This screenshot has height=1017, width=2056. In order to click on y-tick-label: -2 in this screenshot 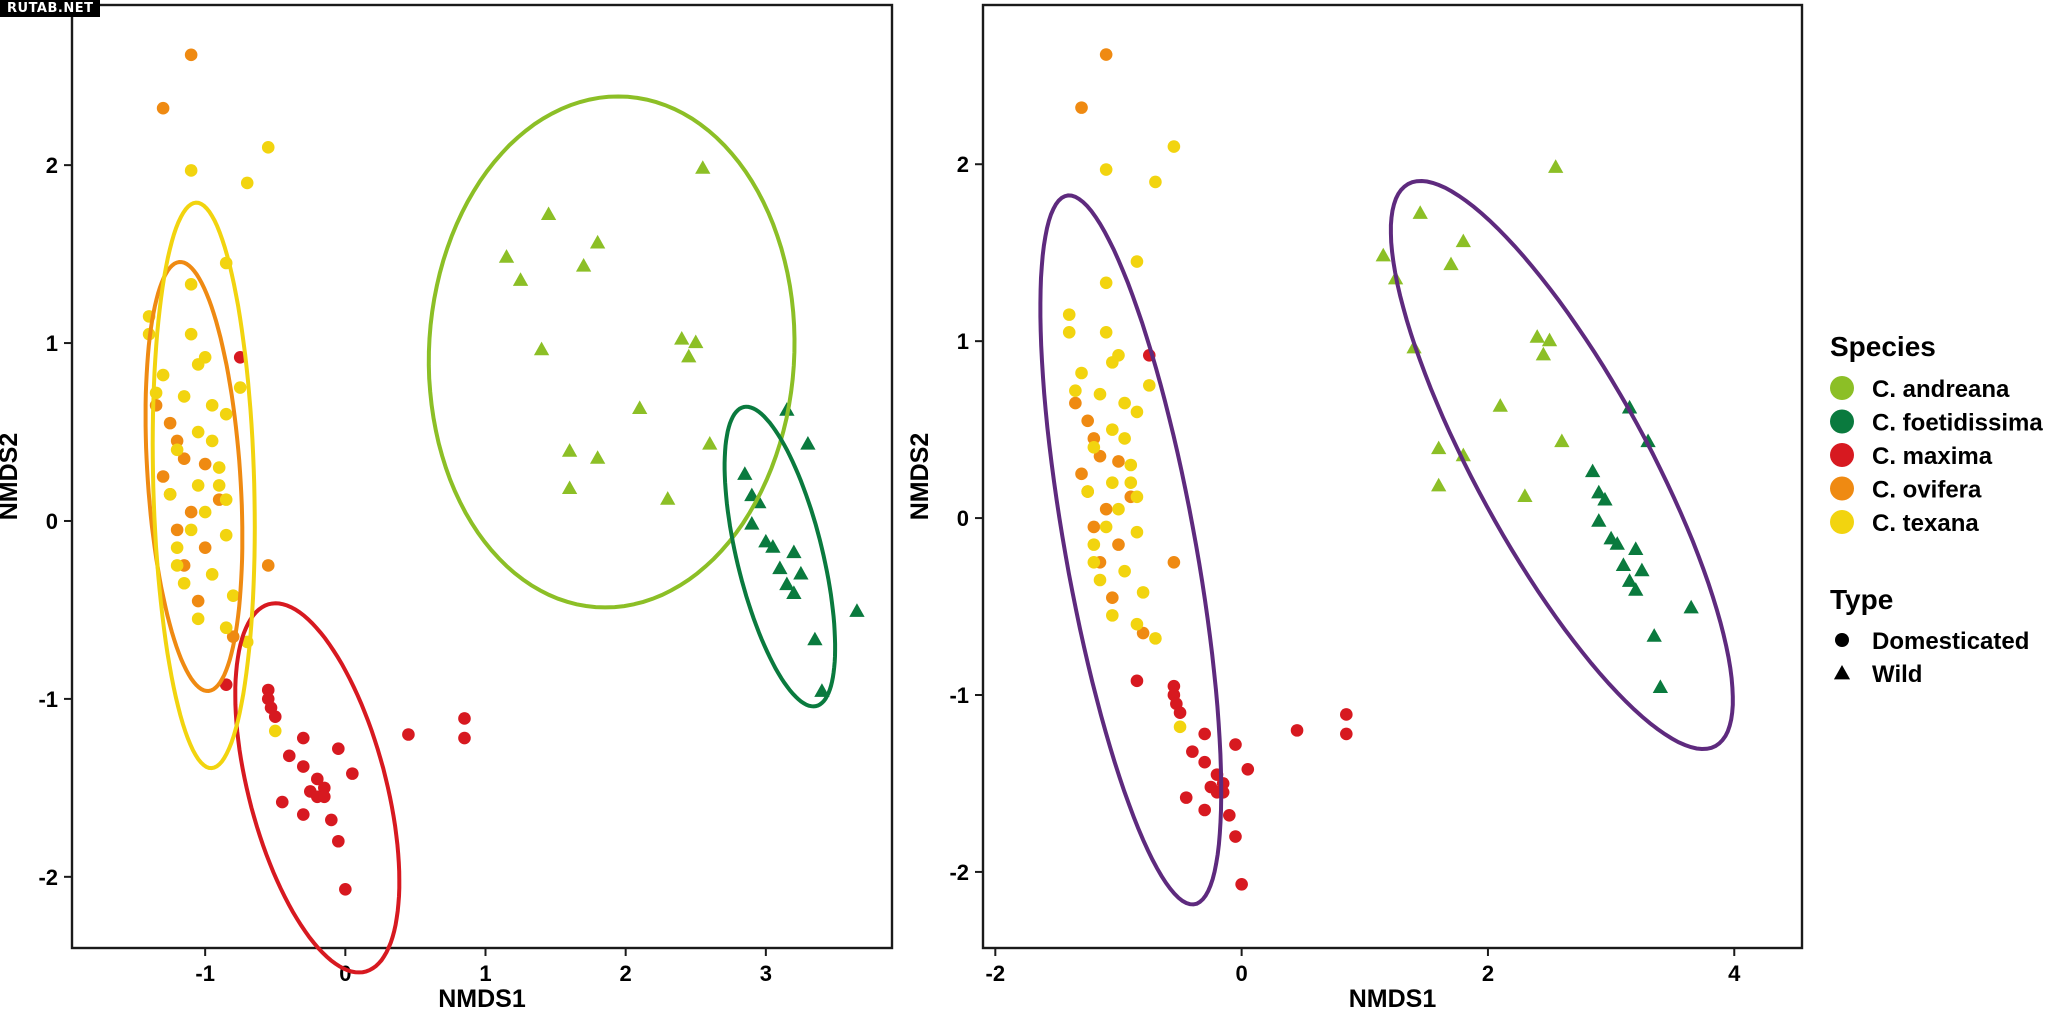, I will do `click(48, 877)`.